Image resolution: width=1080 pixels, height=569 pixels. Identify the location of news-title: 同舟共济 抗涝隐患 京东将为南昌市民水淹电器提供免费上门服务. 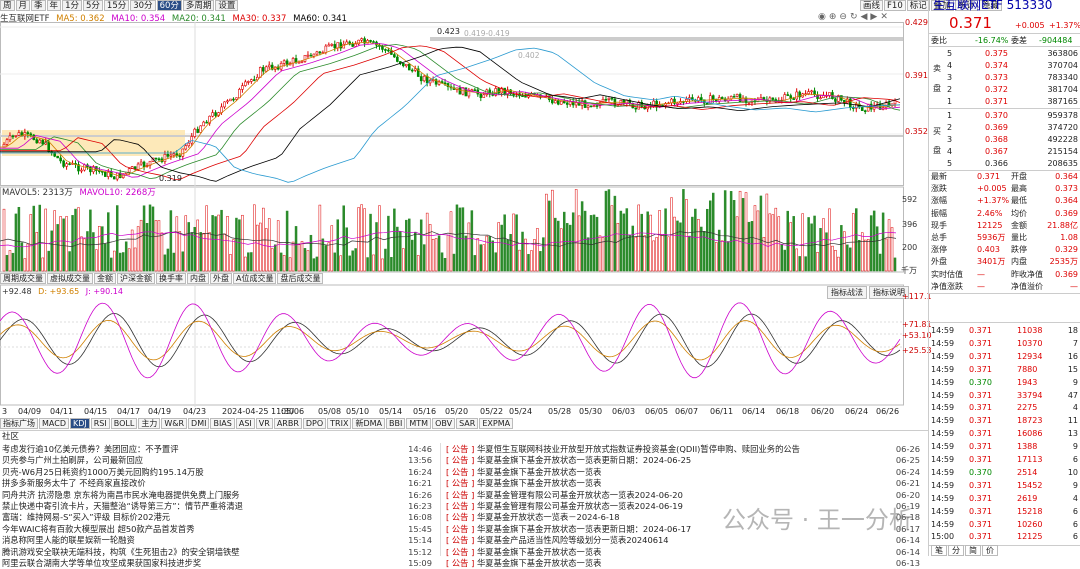
(121, 494).